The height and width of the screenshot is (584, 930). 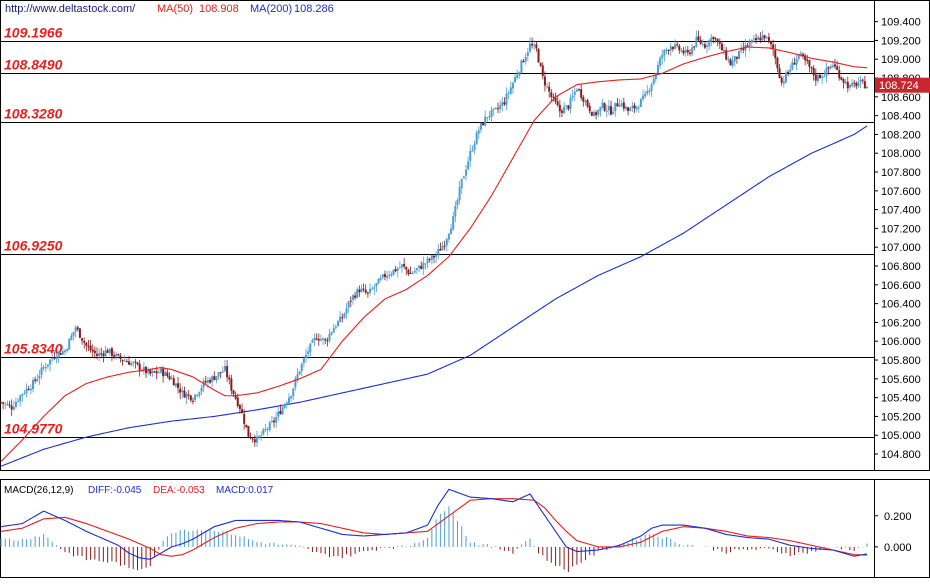 What do you see at coordinates (901, 173) in the screenshot?
I see `price-tick-label-15: 107.800` at bounding box center [901, 173].